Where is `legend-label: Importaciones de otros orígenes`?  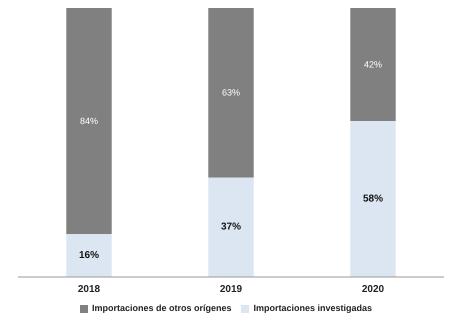 legend-label: Importaciones de otros orígenes is located at coordinates (162, 308).